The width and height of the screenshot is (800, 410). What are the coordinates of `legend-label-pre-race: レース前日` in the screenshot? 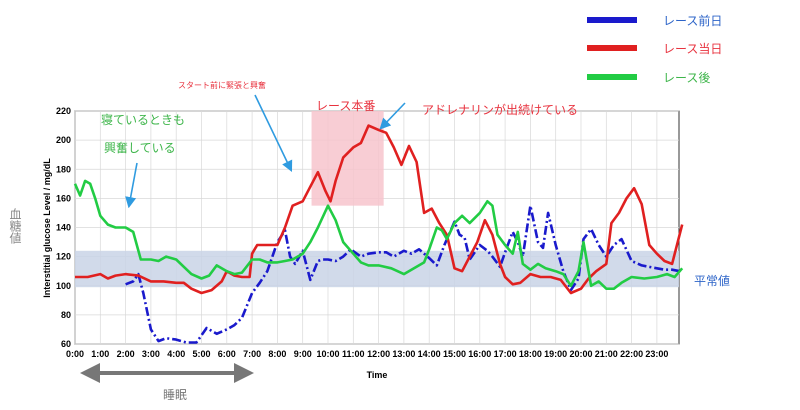 It's located at (693, 21).